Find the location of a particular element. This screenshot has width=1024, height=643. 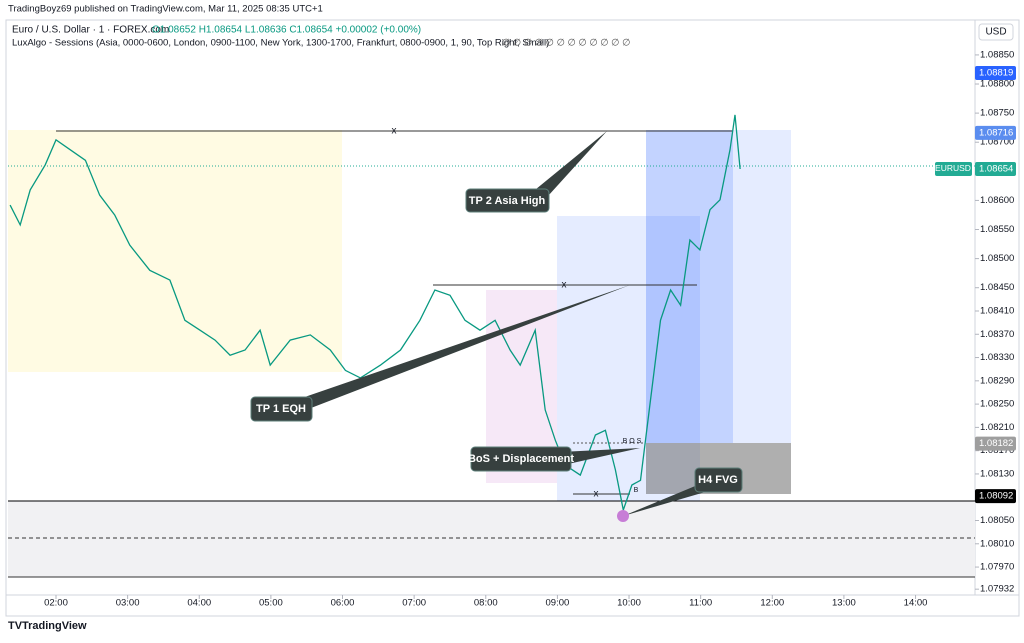

y-tick-label: 1.08850 is located at coordinates (997, 54).